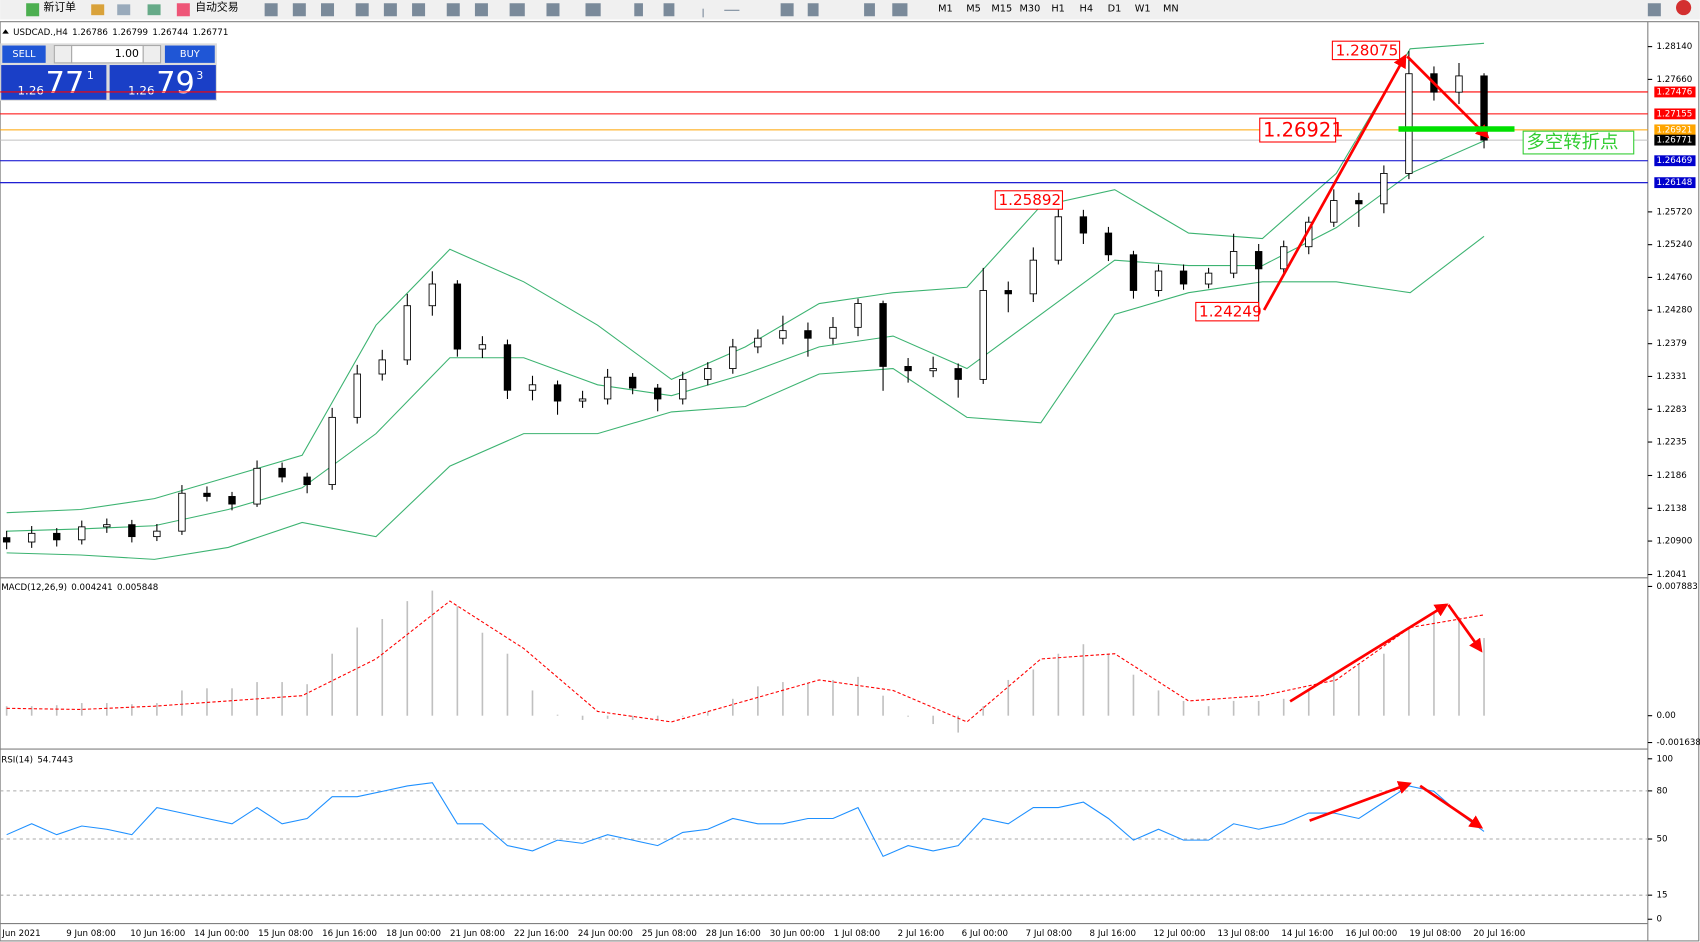  Describe the element at coordinates (1654, 10) in the screenshot. I see `search-icon` at that location.